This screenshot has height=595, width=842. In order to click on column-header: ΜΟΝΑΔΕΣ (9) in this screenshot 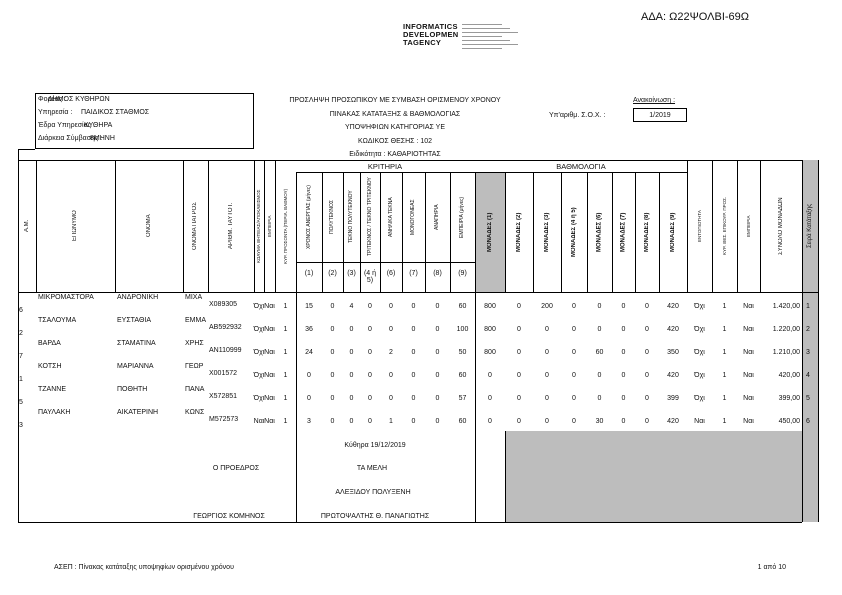, I will do `click(673, 232)`.